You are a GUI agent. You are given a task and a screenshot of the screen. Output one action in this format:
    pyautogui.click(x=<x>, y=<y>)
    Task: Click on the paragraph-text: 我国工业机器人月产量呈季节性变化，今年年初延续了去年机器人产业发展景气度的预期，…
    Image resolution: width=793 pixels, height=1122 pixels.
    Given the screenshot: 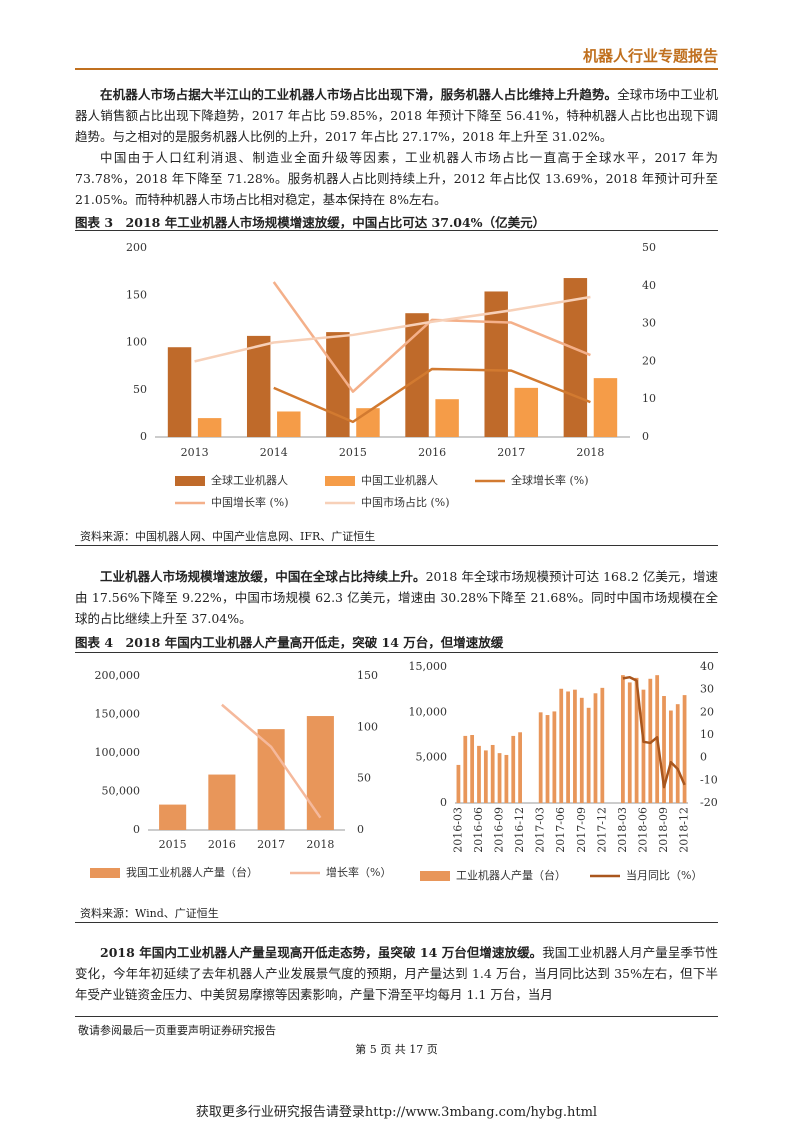 What is the action you would take?
    pyautogui.click(x=396, y=973)
    